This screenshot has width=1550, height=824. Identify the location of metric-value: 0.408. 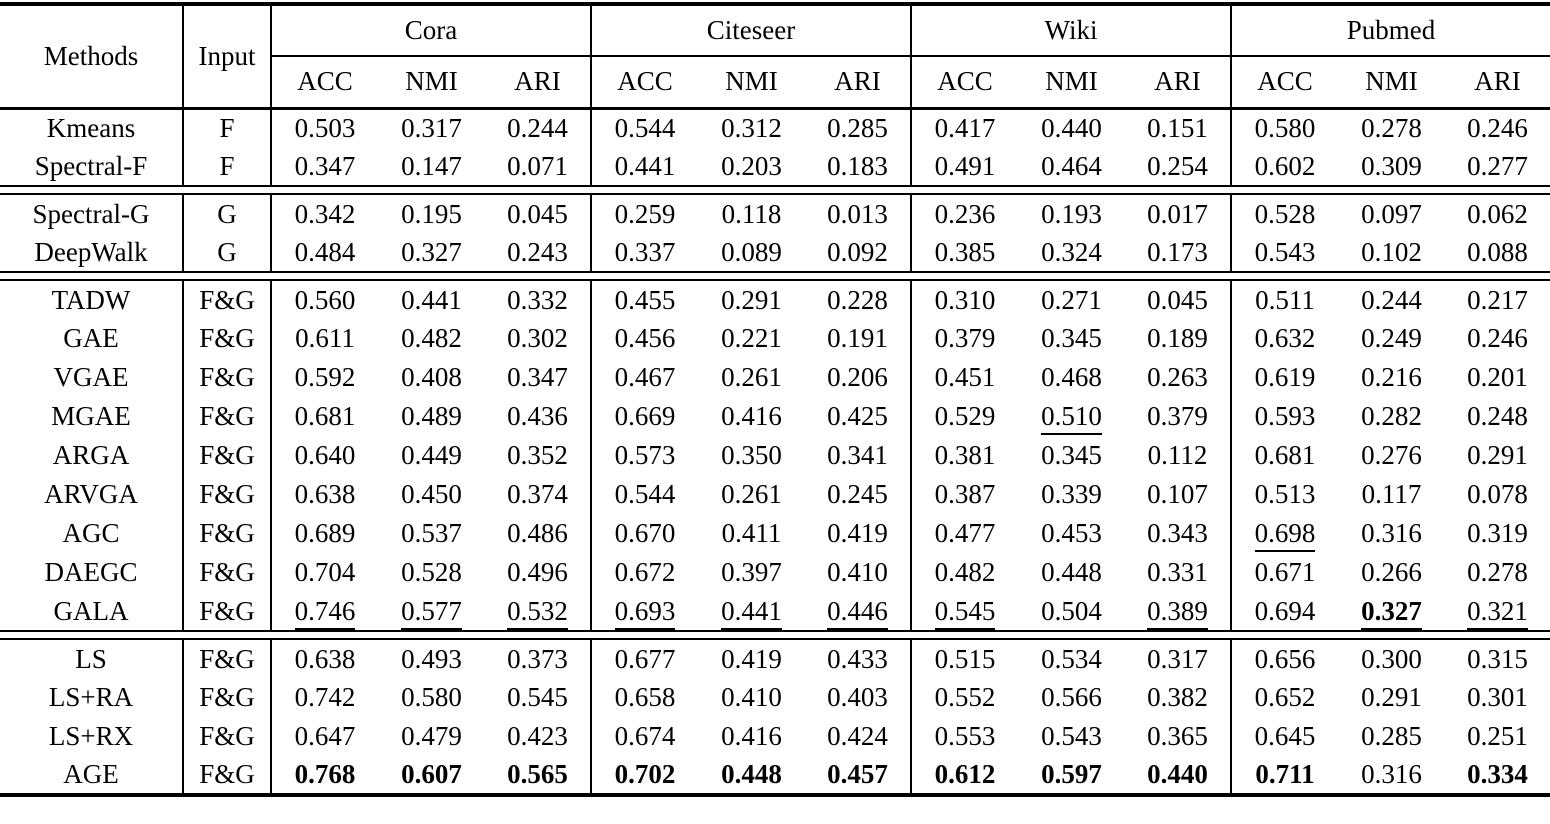
(431, 377).